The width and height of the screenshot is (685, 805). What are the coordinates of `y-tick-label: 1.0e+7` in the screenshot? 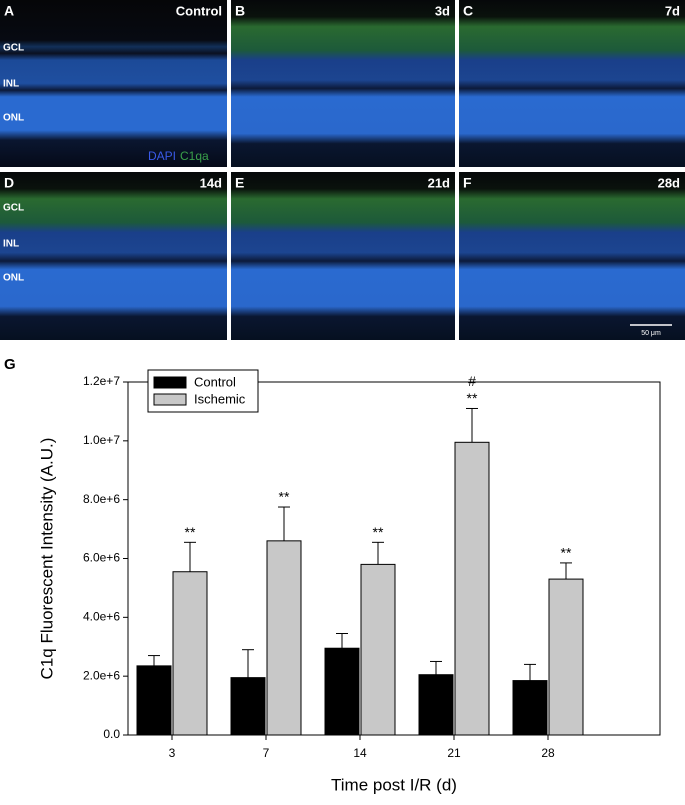 It's located at (101, 440).